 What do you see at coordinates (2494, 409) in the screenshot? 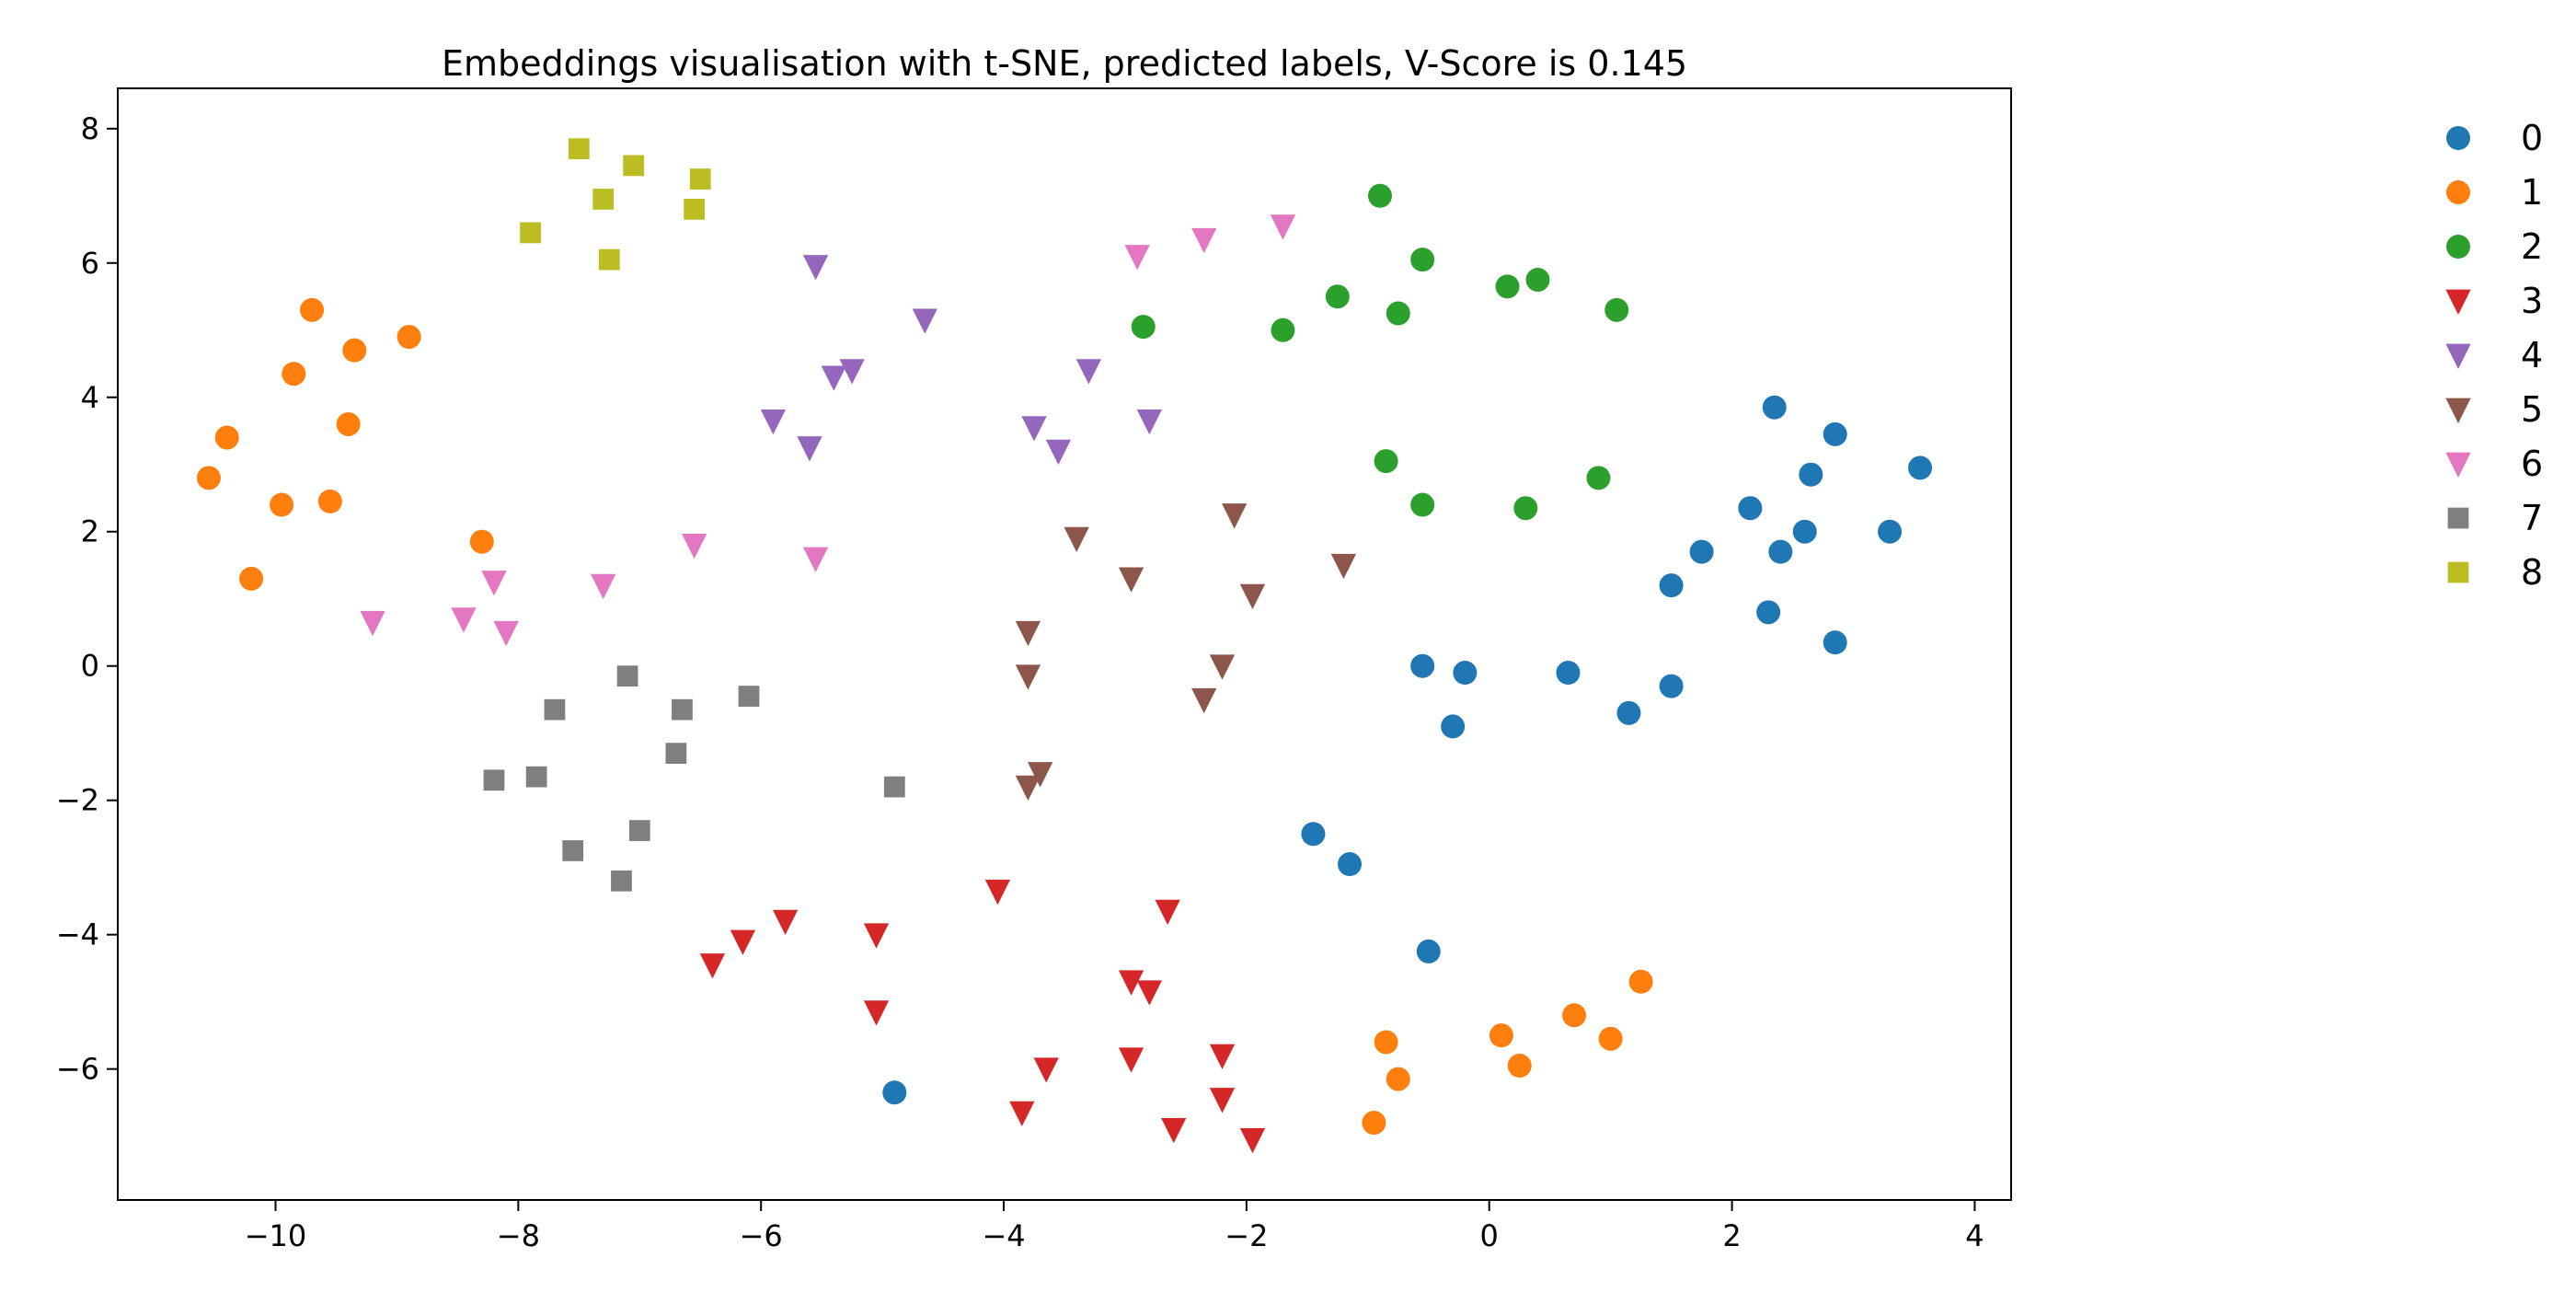
I see `legend-item-5: 5` at bounding box center [2494, 409].